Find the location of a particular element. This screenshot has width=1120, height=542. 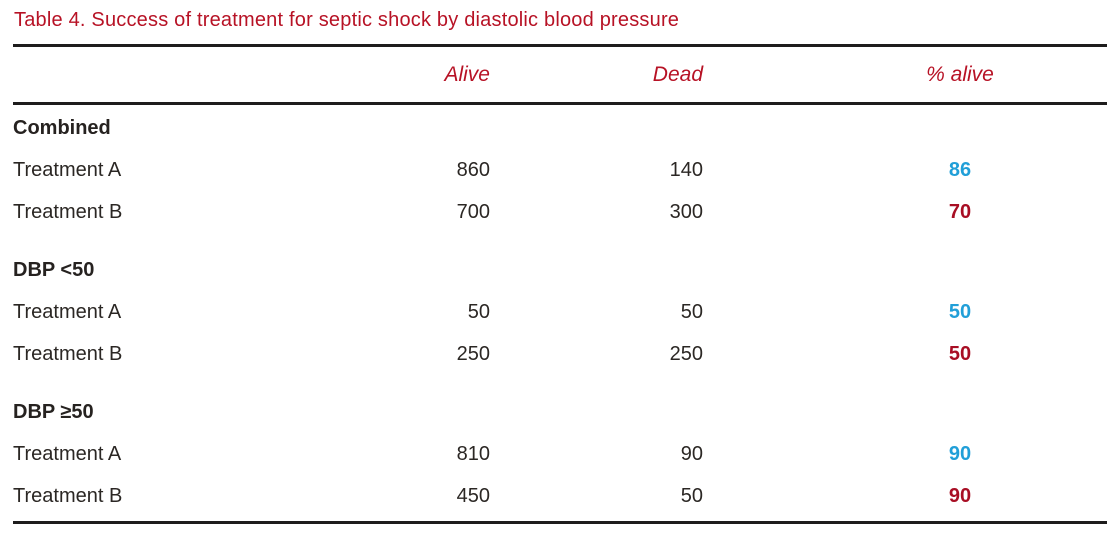

treatment-row: Treatment A 860 140 86 is located at coordinates (560, 170).